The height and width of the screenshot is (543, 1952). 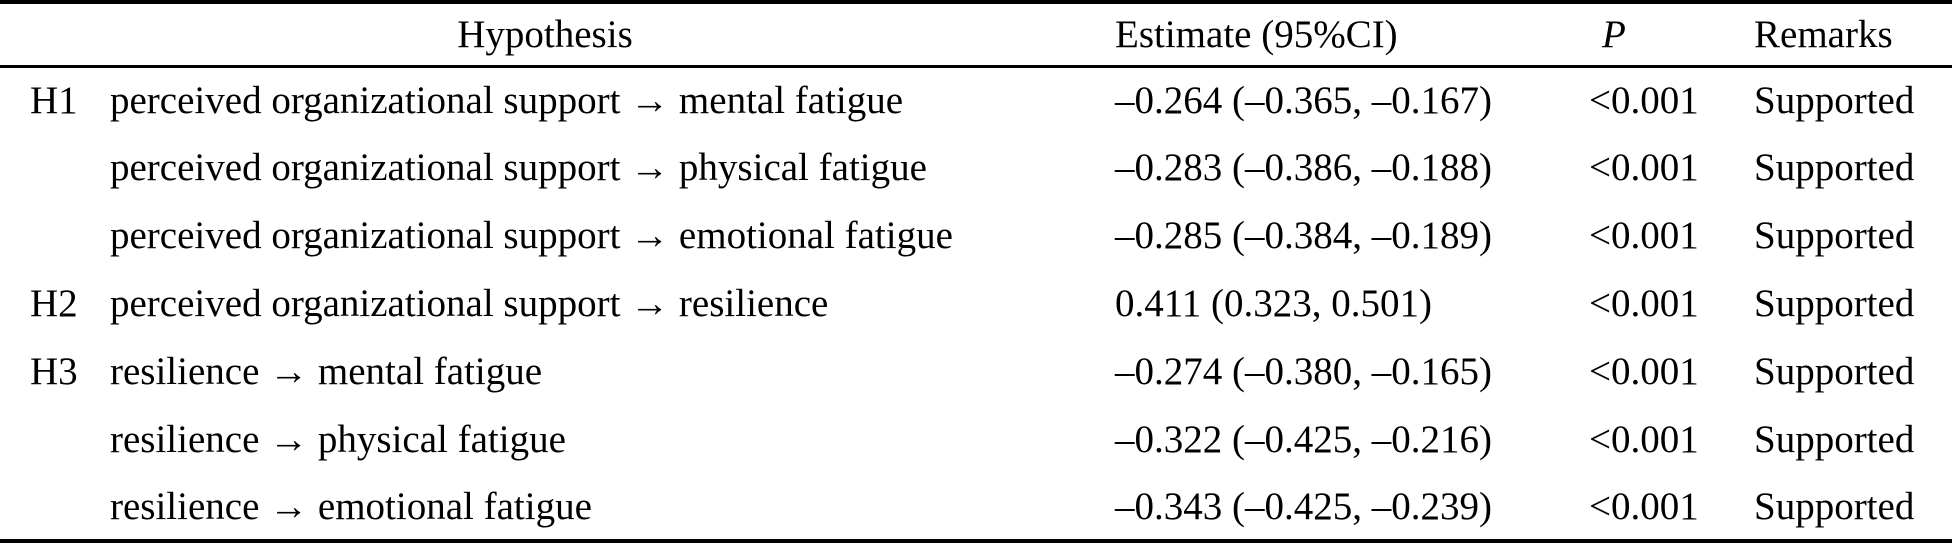 I want to click on estimate-value: –0.264 (–0.365, –0.167), so click(x=1303, y=101).